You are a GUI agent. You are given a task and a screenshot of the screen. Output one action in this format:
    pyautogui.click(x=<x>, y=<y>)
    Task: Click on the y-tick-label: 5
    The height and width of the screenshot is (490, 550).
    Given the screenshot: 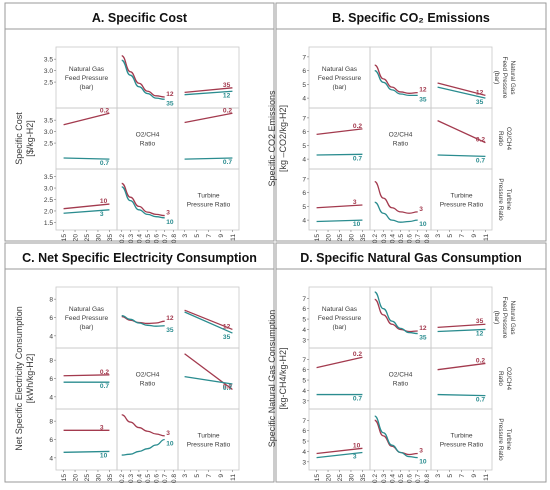 What is the action you would take?
    pyautogui.click(x=304, y=207)
    